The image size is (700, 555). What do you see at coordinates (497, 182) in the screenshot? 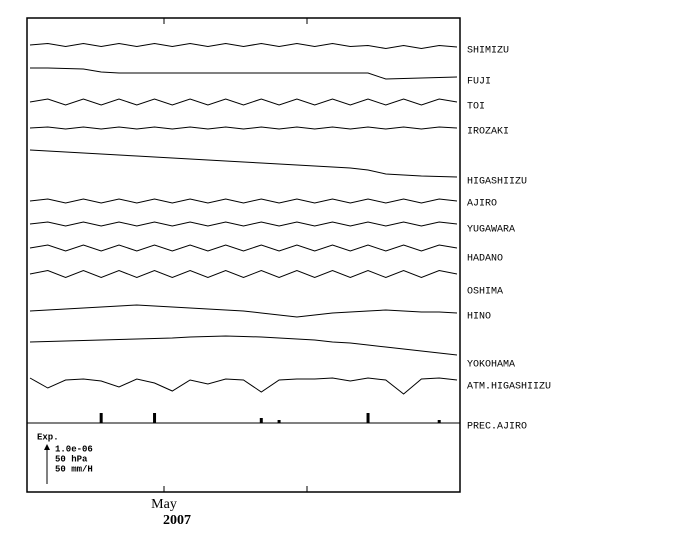
I see `series-label: HIGASHIIZU` at bounding box center [497, 182].